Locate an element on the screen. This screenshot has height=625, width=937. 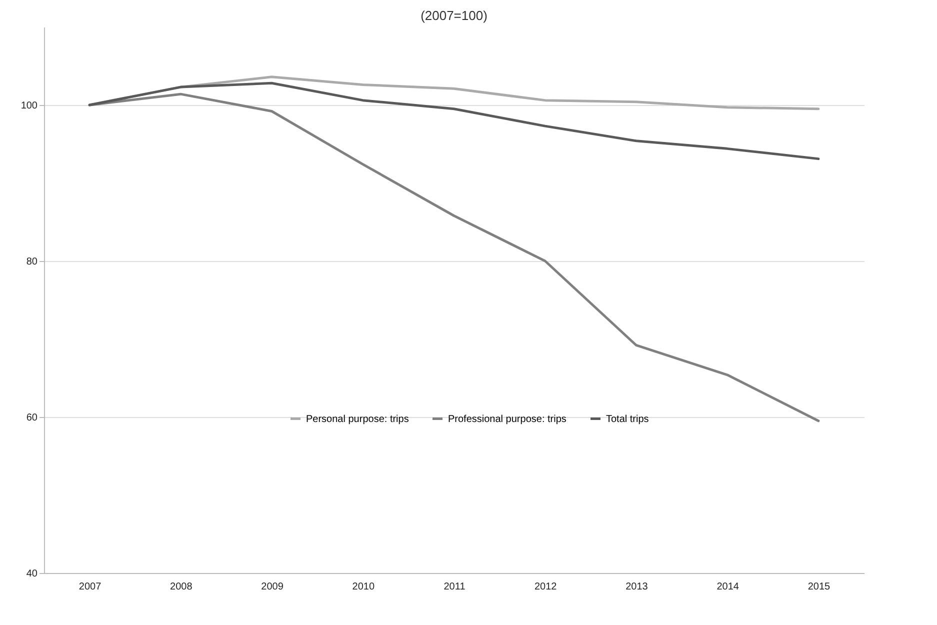
legend-label: Professional purpose: trips is located at coordinates (507, 419).